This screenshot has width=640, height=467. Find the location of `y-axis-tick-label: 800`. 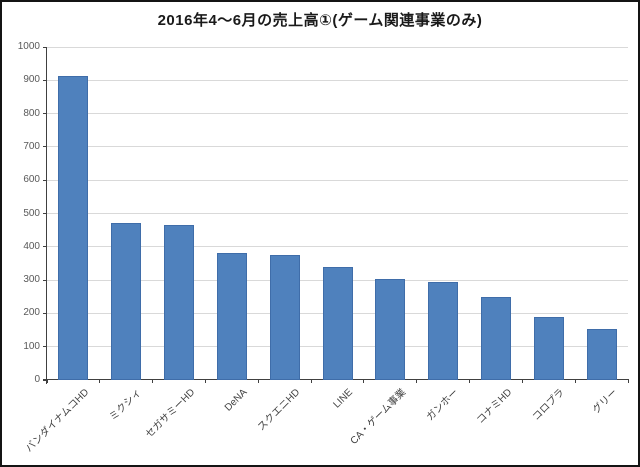

y-axis-tick-label: 800 is located at coordinates (31, 113).